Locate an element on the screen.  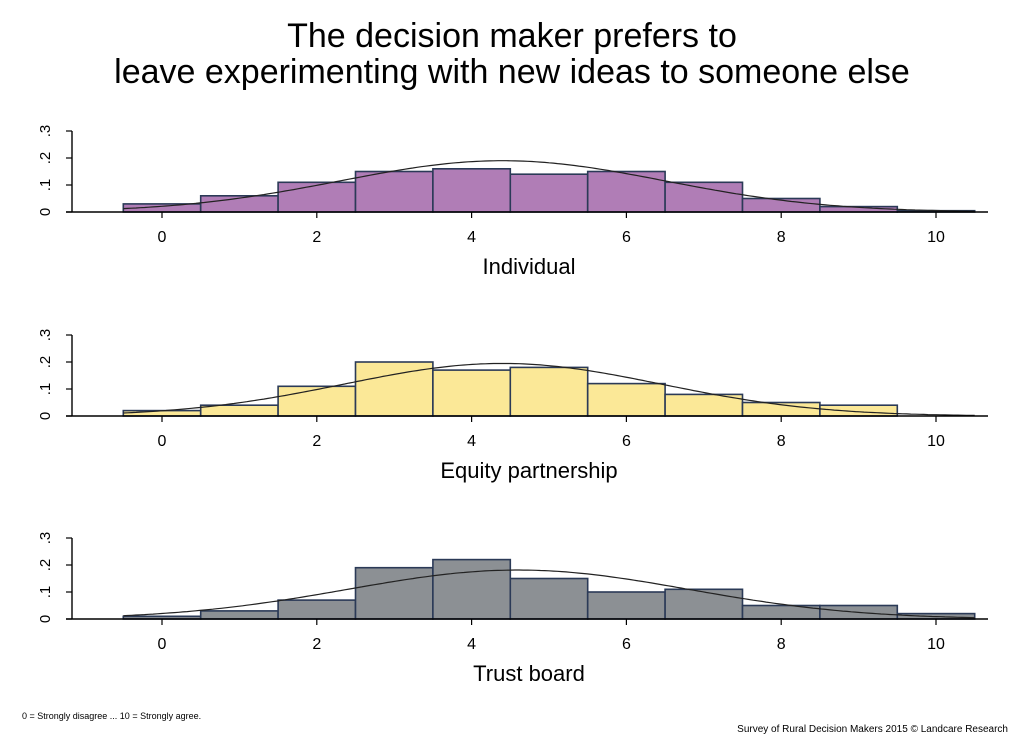
x-axis-title: Trust board is located at coordinates (529, 673).